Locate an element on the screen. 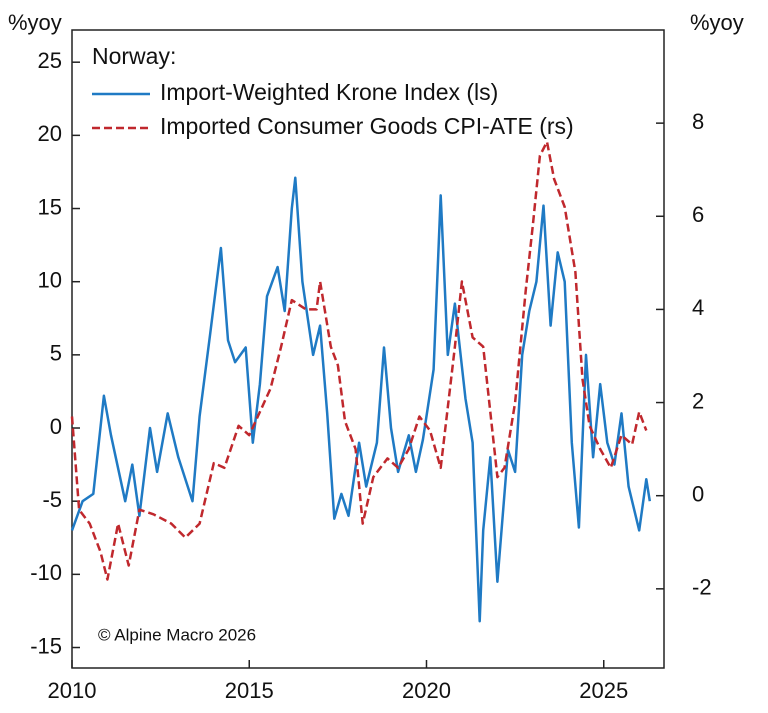 The width and height of the screenshot is (768, 713). y2-tick-label: 2 is located at coordinates (698, 400).